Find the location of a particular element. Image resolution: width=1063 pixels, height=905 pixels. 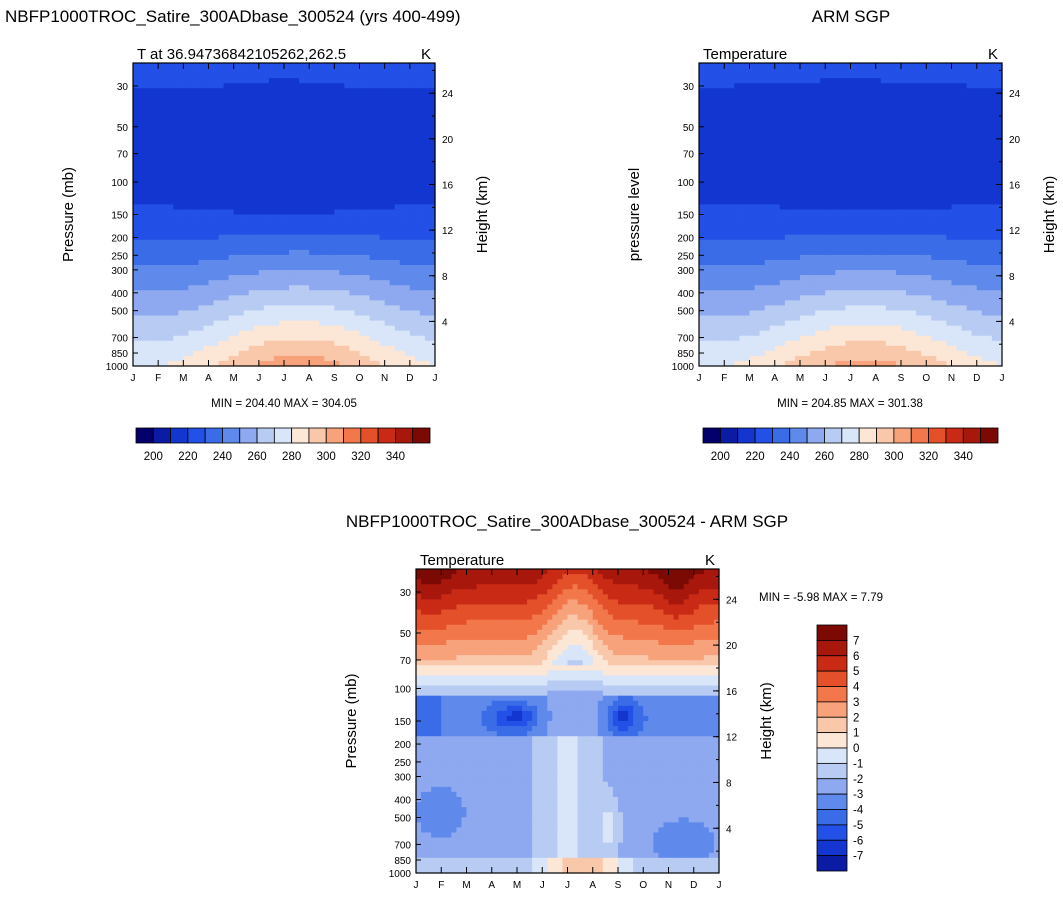

colorbar-label: 320 is located at coordinates (360, 457).